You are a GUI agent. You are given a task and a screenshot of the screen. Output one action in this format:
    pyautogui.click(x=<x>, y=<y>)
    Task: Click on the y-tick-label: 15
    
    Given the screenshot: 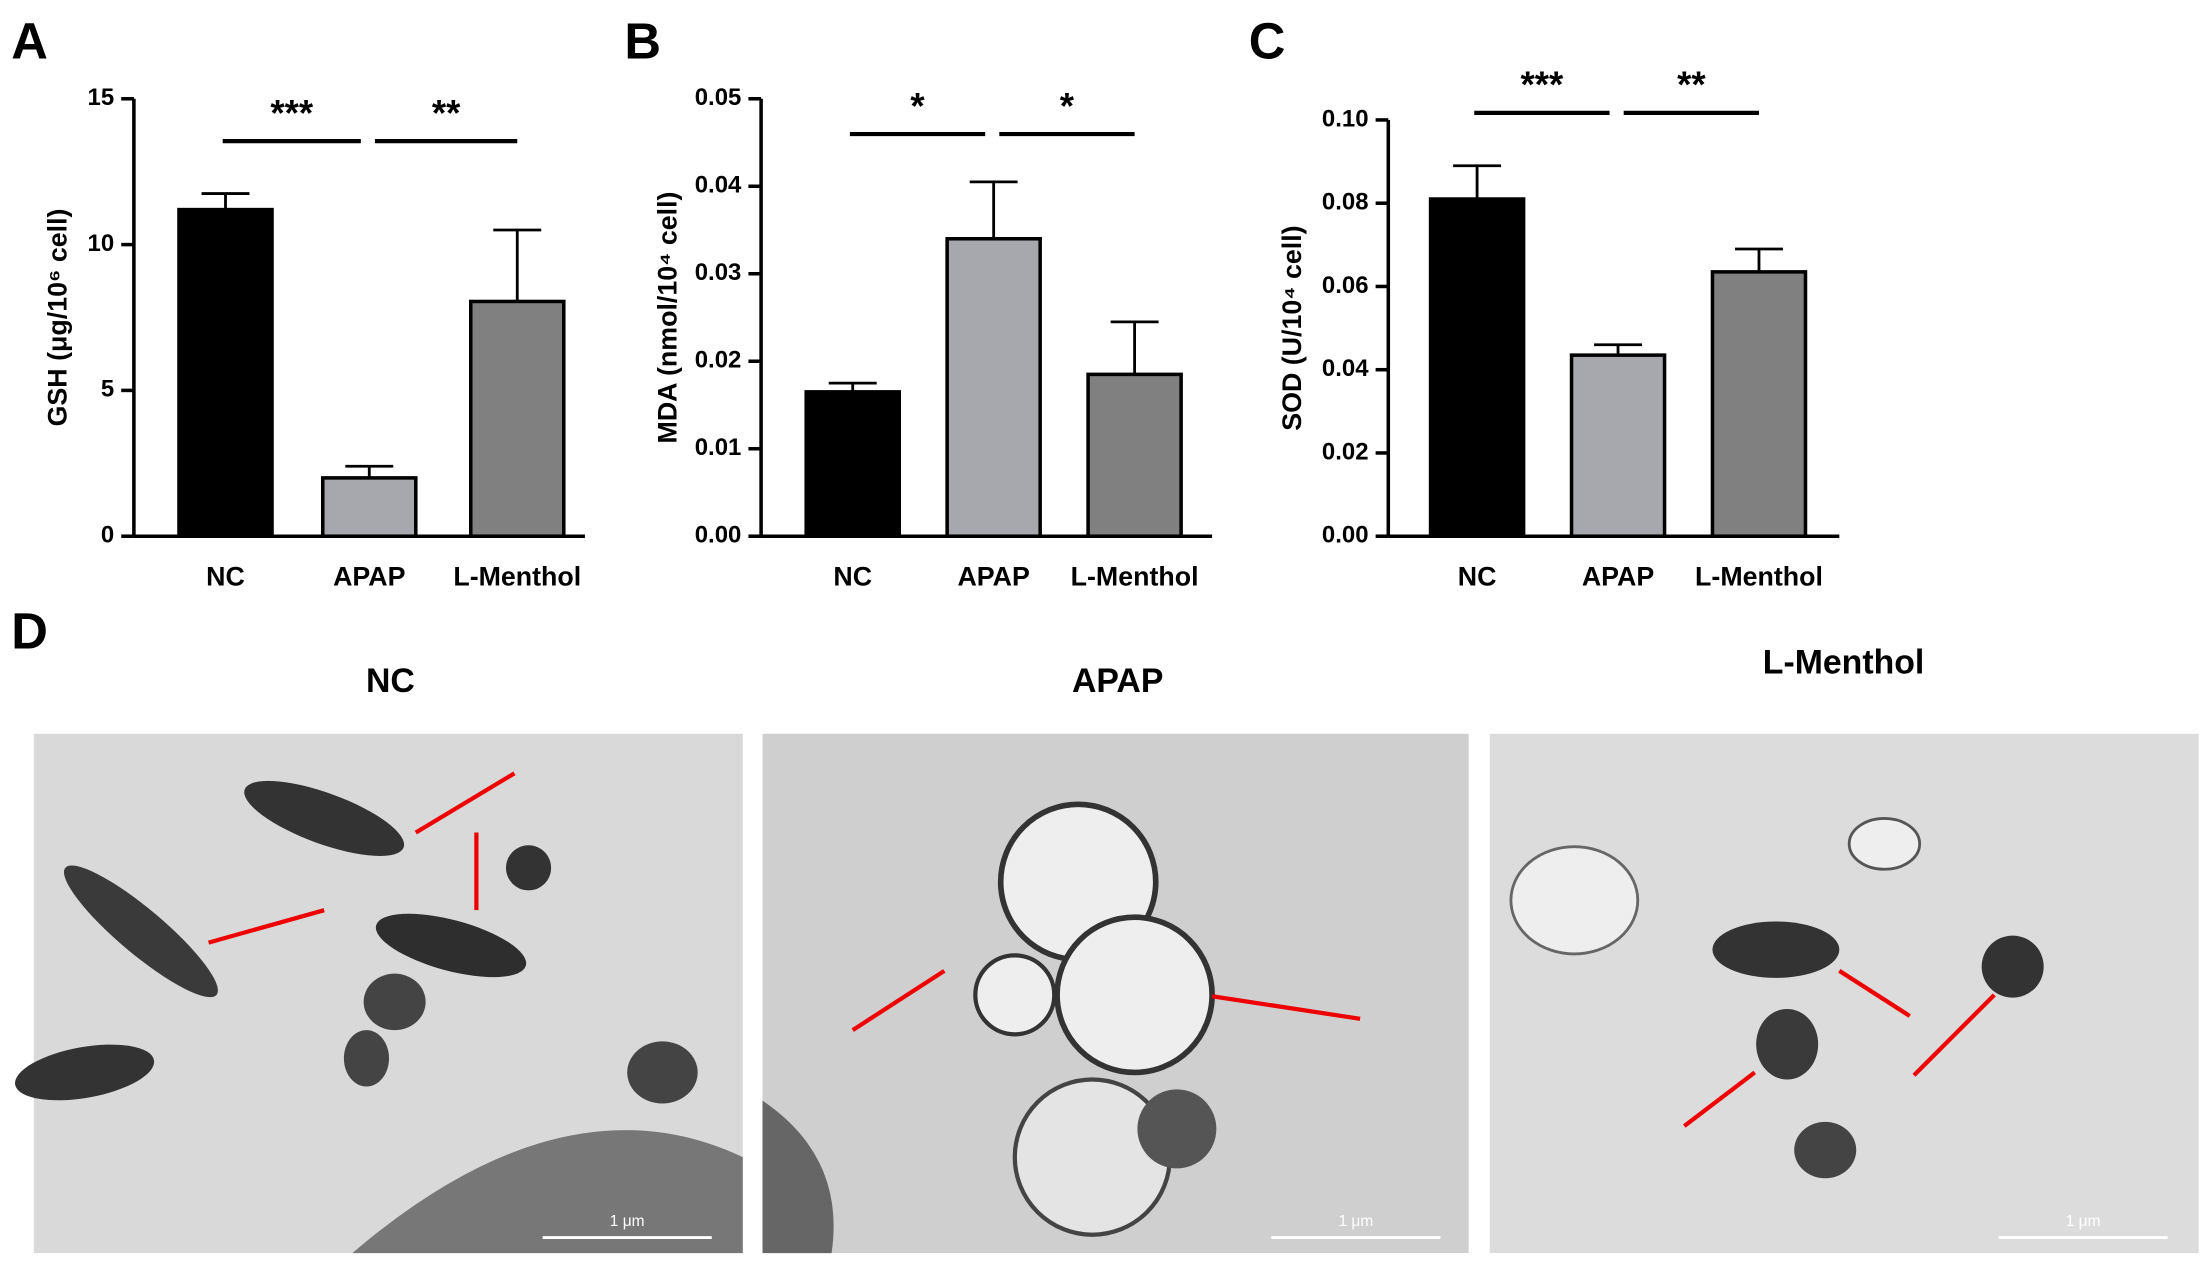 What is the action you would take?
    pyautogui.click(x=101, y=97)
    